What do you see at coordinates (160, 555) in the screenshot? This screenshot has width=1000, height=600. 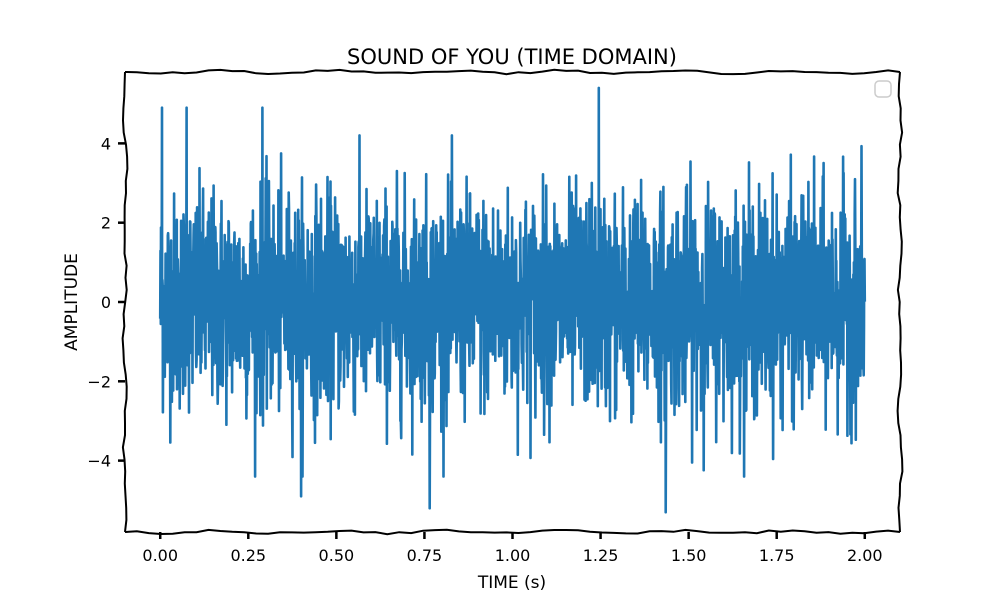 I see `x-tick-label: 0.00` at bounding box center [160, 555].